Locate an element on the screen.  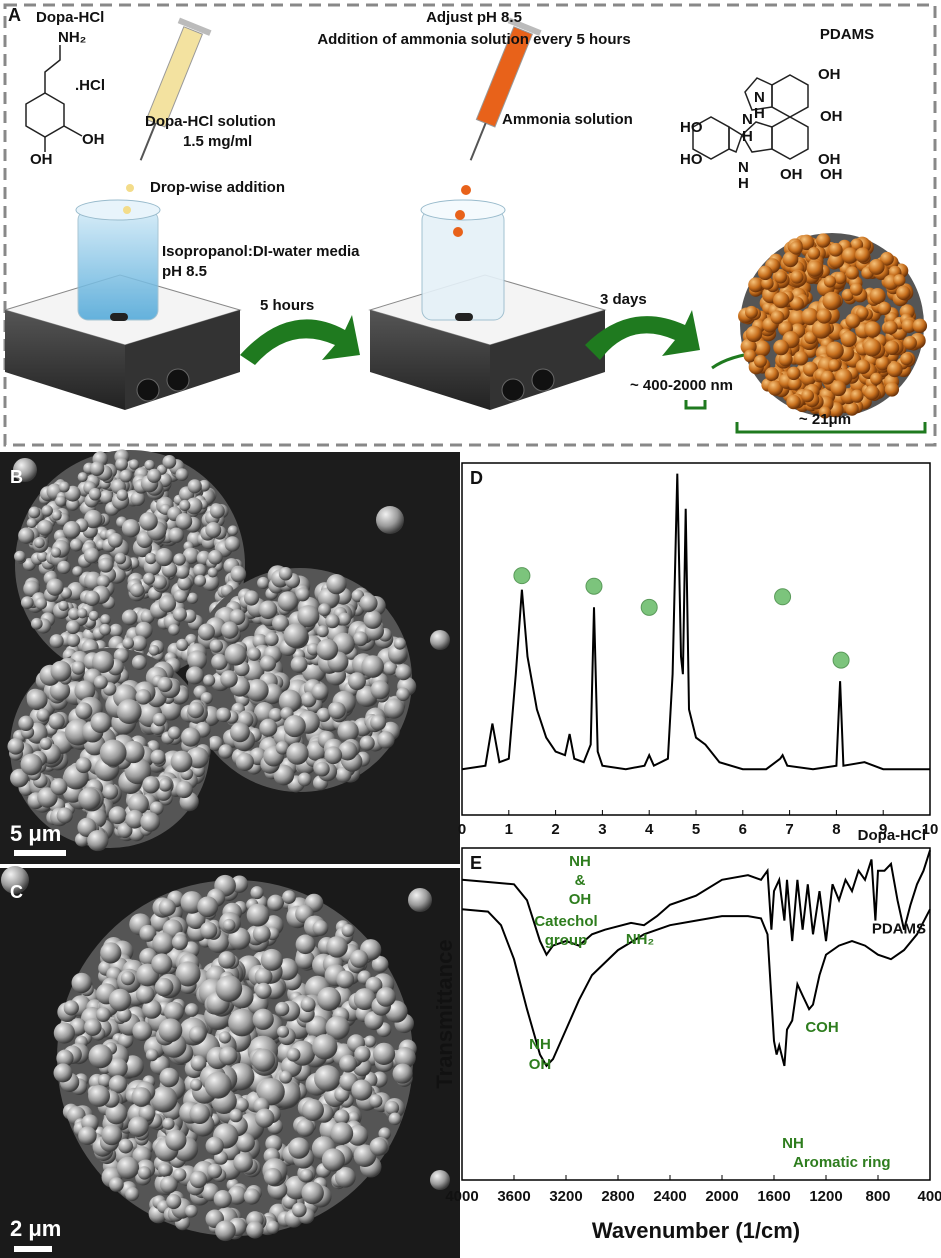
scale-bar is located at coordinates (40, 853).